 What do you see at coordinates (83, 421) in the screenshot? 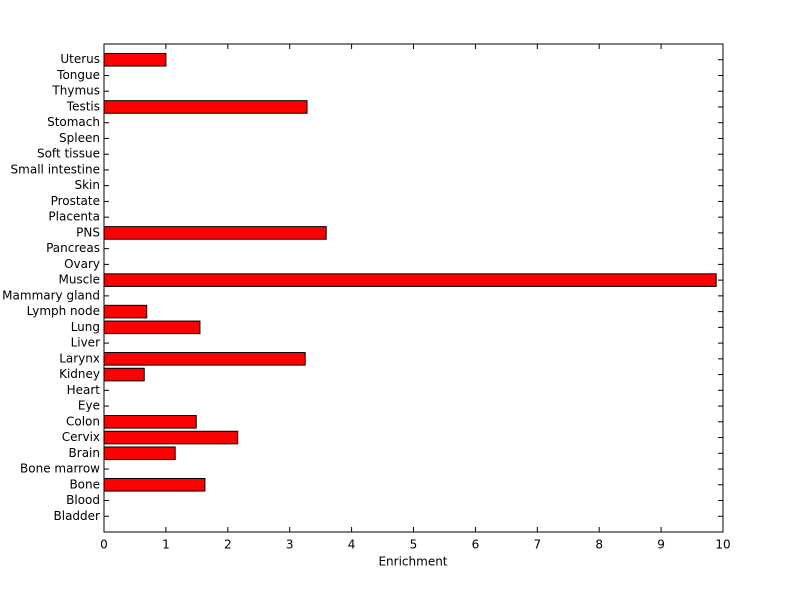
I see `y-tick-label: Colon` at bounding box center [83, 421].